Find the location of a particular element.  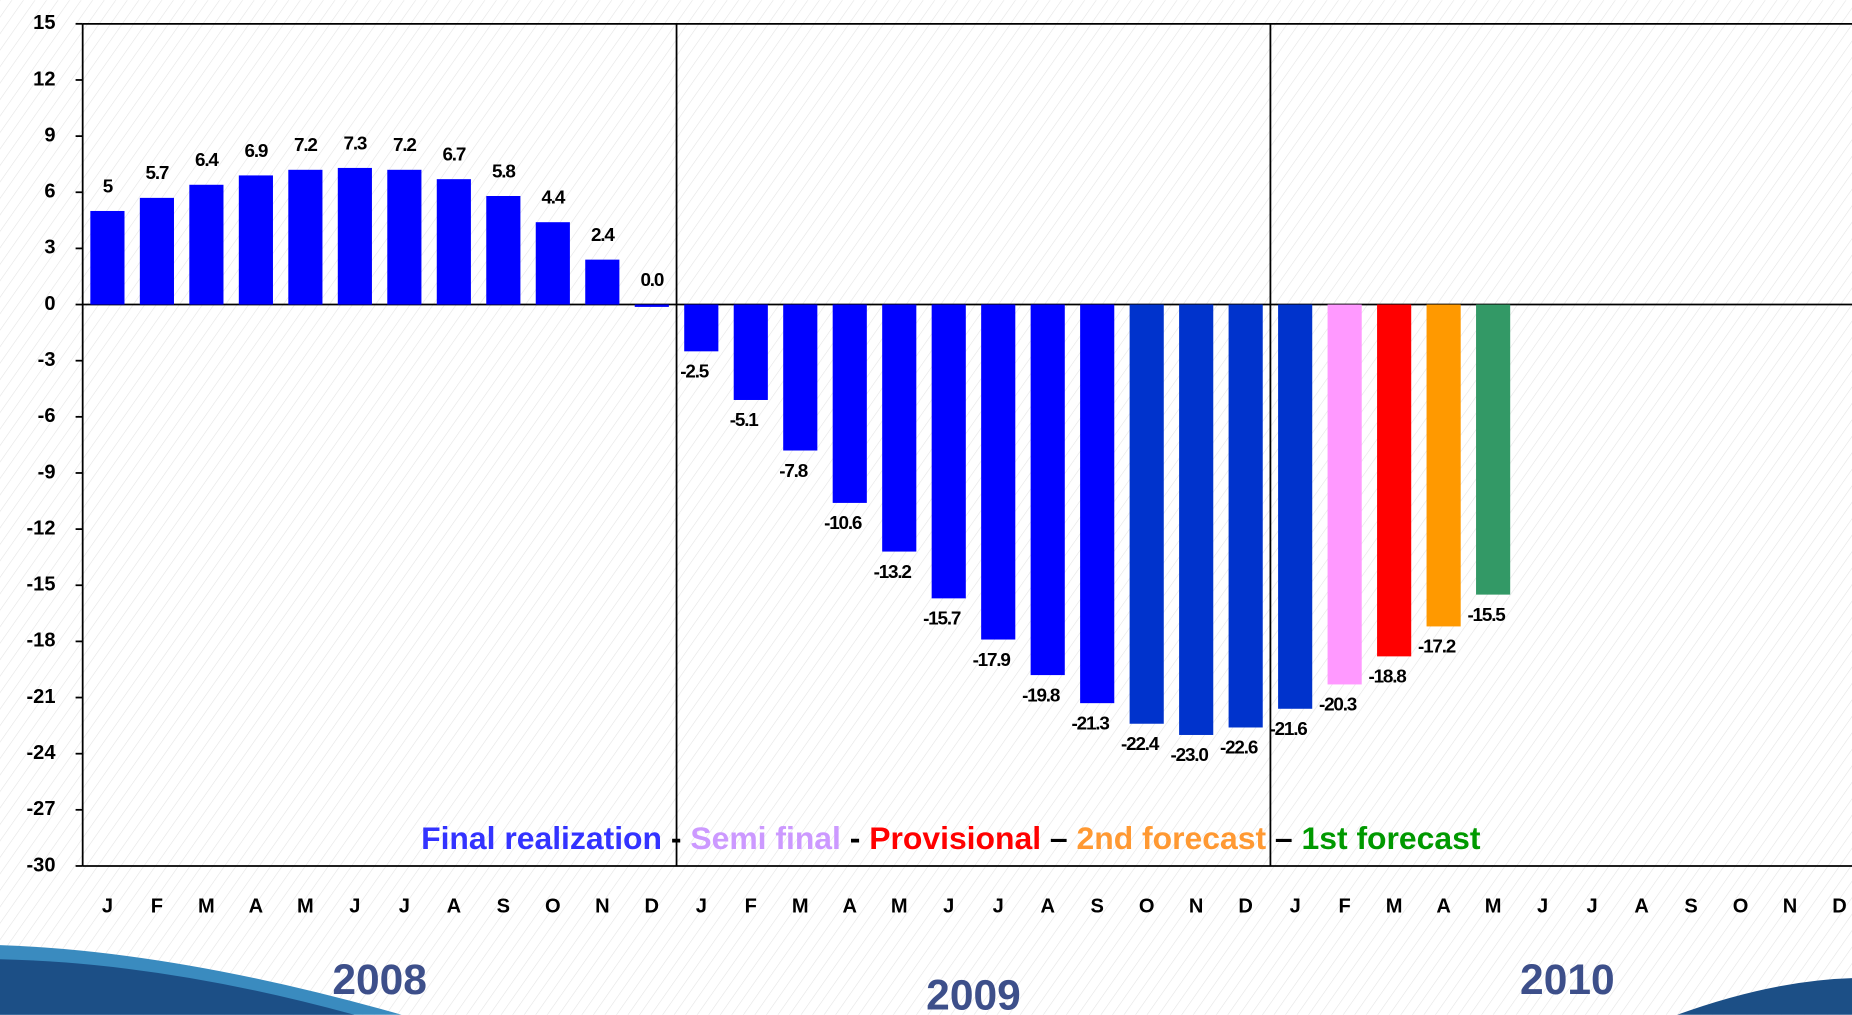

data-label: -22.6 is located at coordinates (1239, 748).